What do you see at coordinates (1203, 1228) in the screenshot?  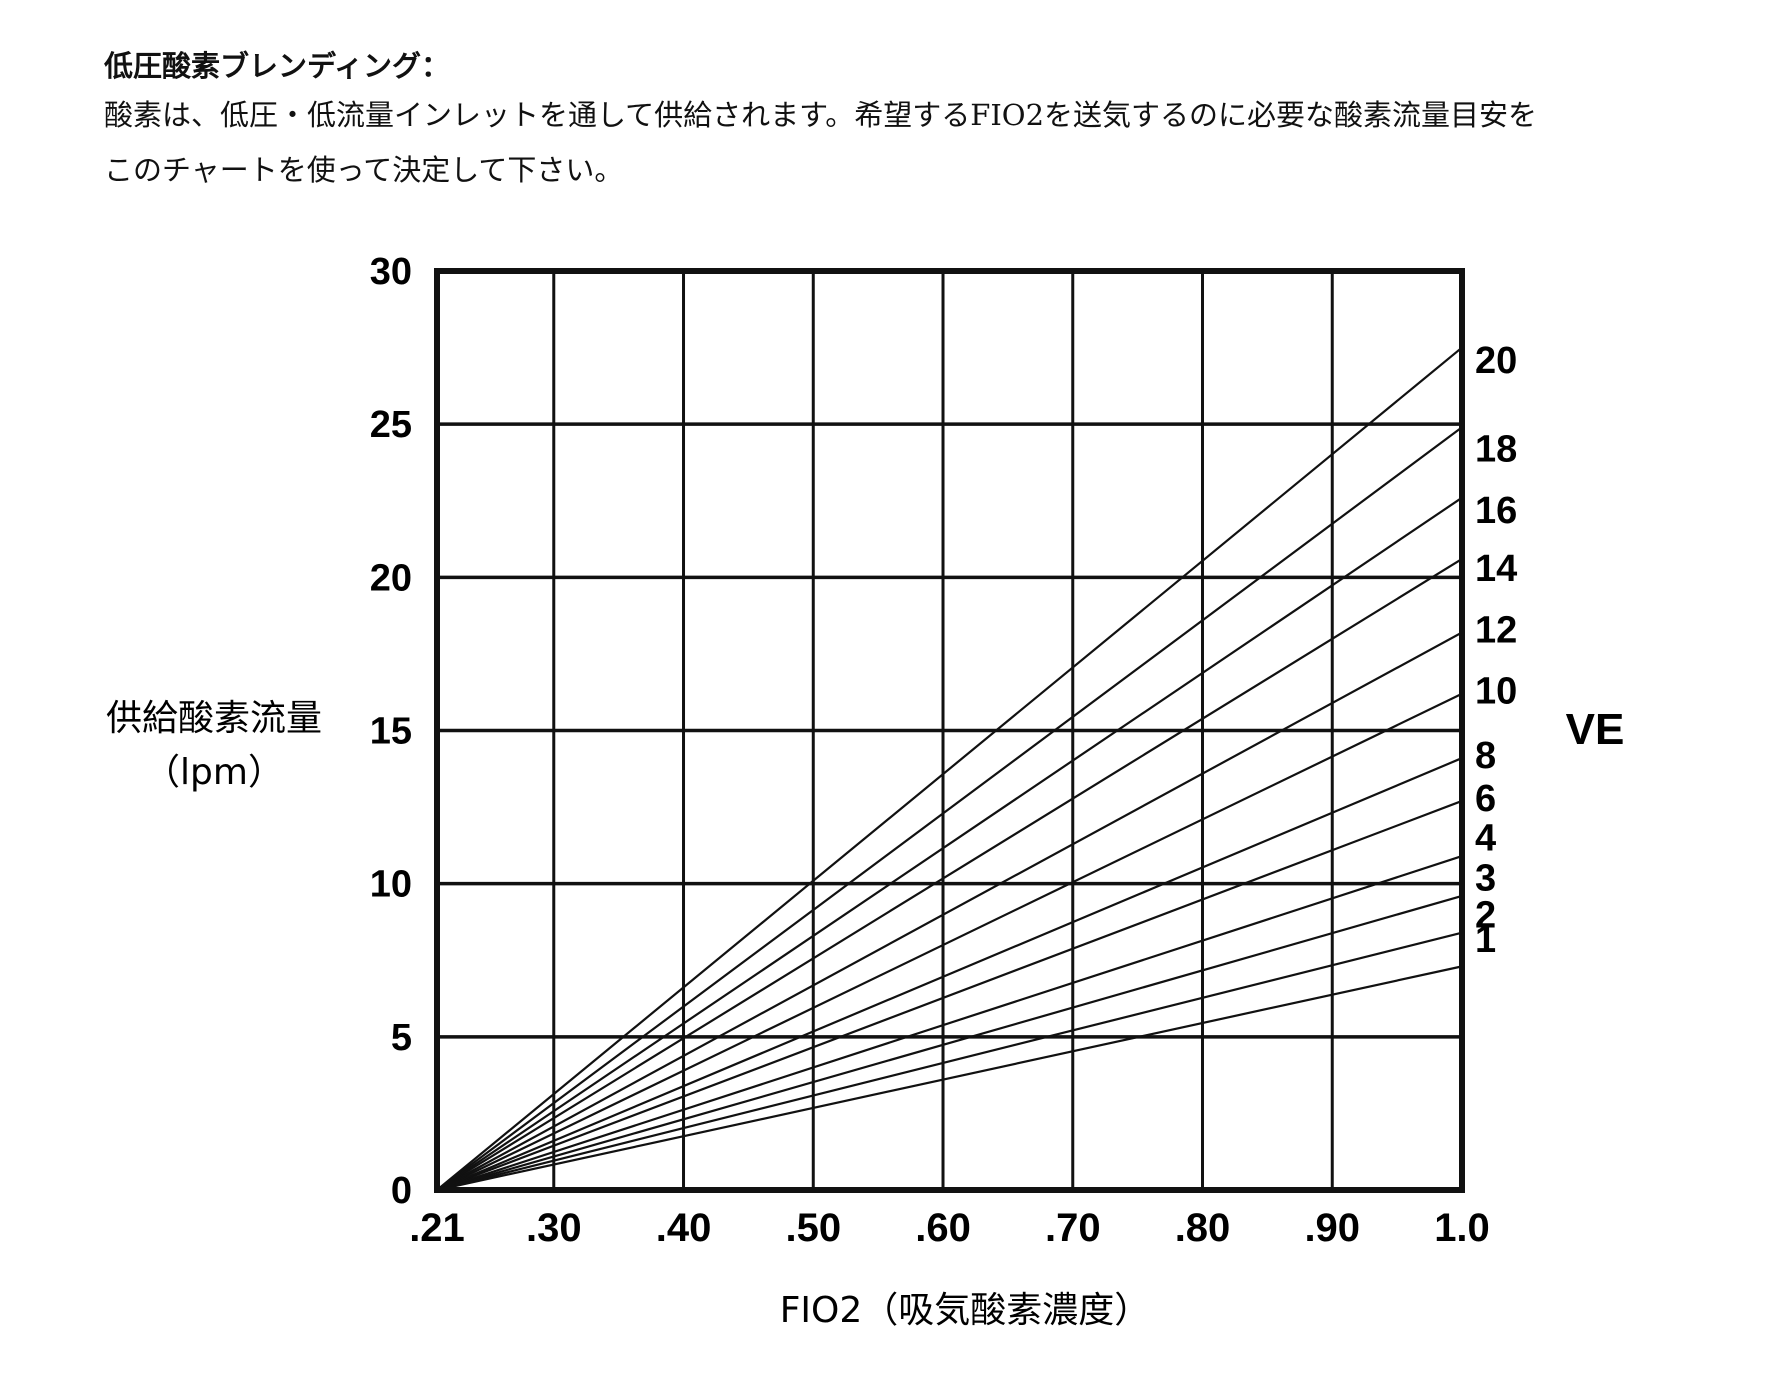 I see `x-tick-label: .80` at bounding box center [1203, 1228].